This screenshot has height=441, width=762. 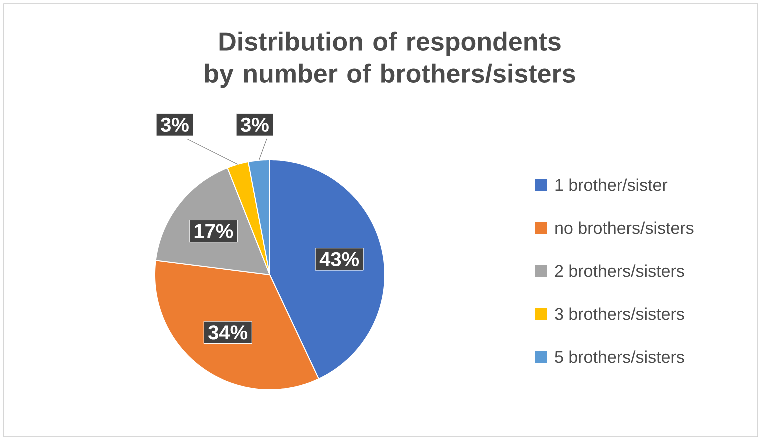 What do you see at coordinates (390, 60) in the screenshot?
I see `chart-title: Distribution of respondents by number of brothers/sisters` at bounding box center [390, 60].